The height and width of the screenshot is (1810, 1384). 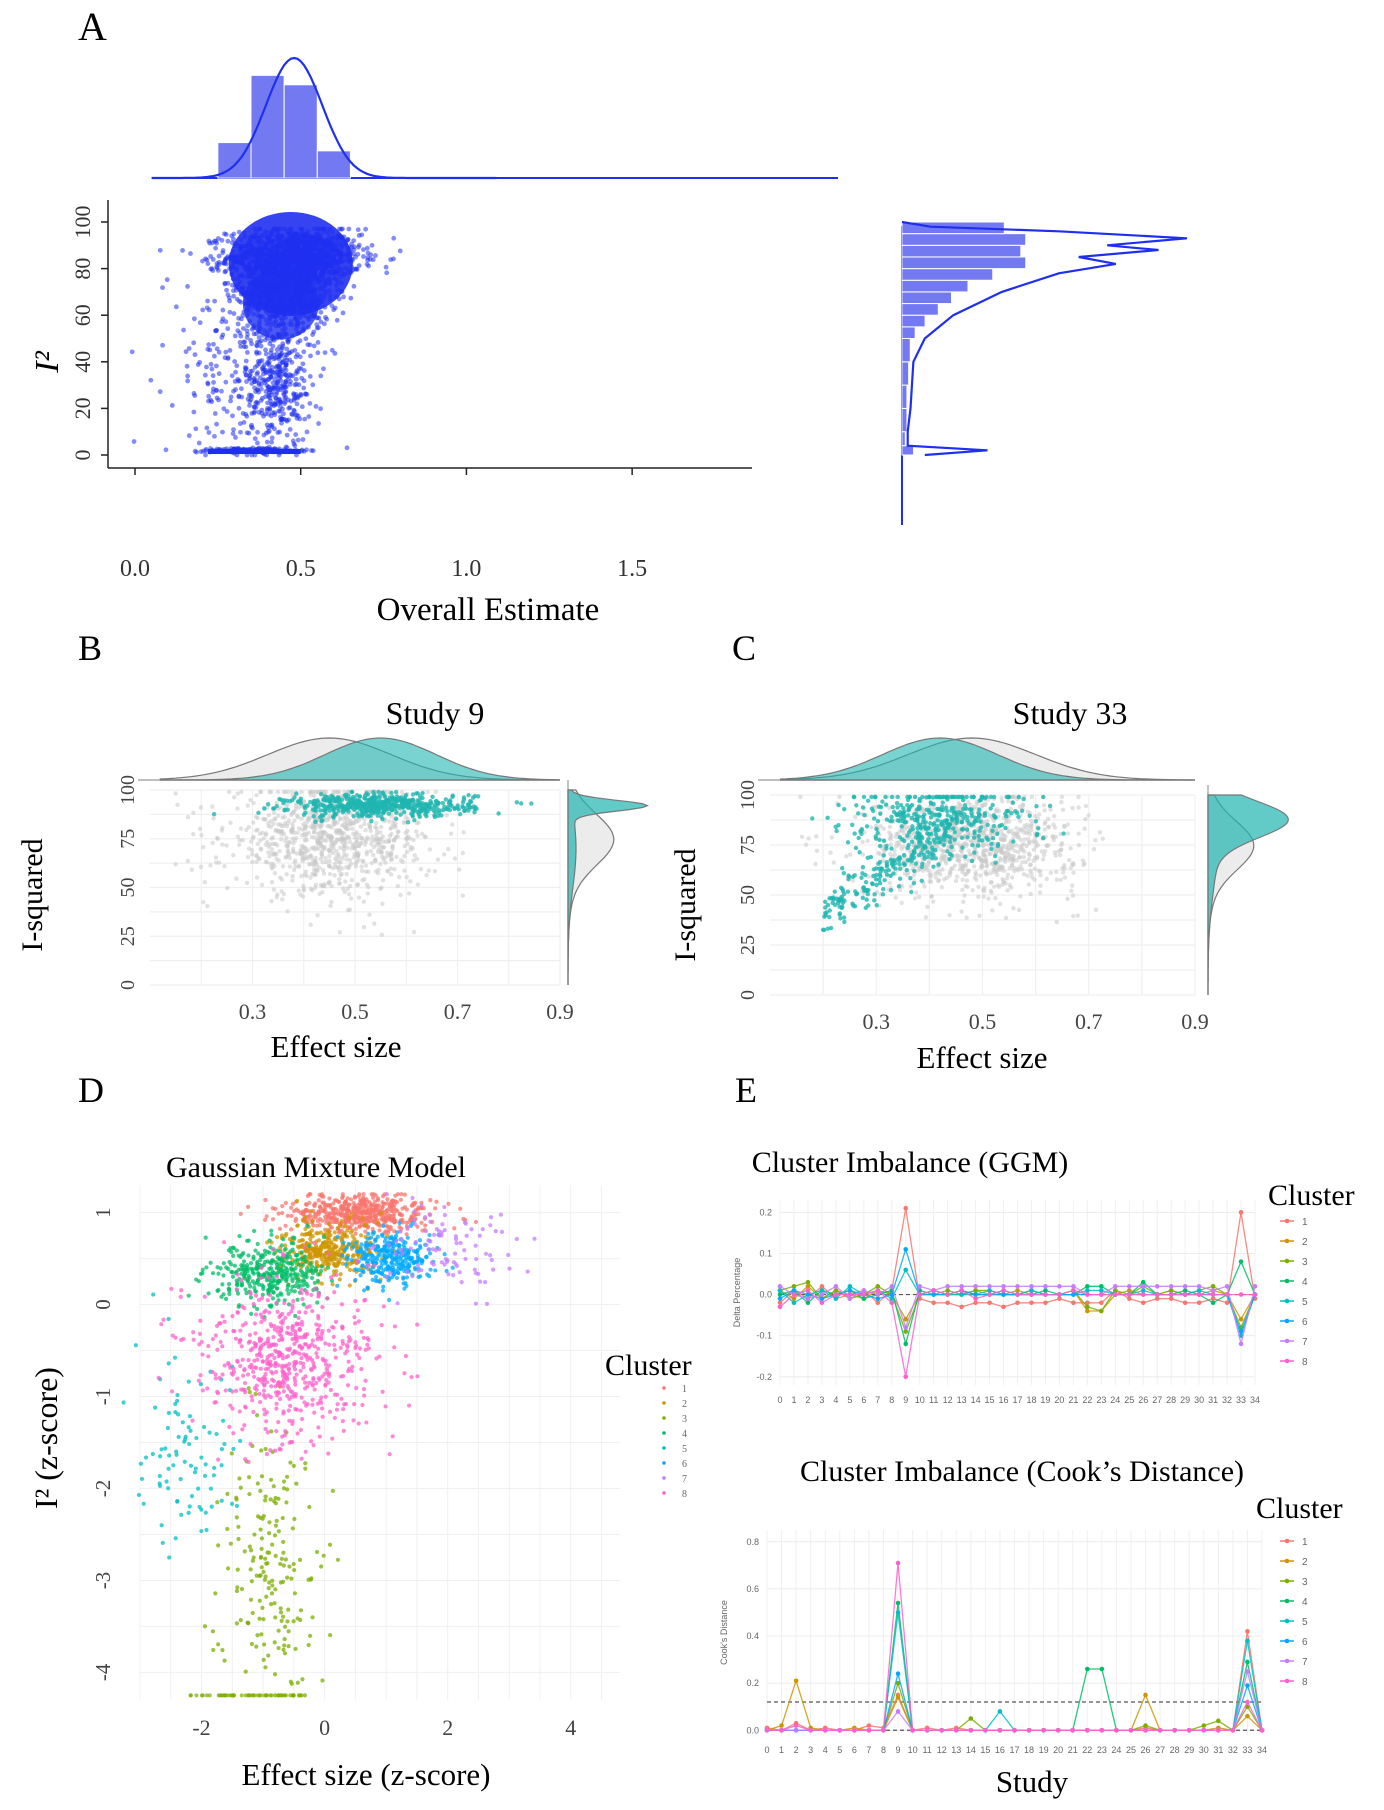 What do you see at coordinates (748, 995) in the screenshot?
I see `y-tick-label: 0` at bounding box center [748, 995].